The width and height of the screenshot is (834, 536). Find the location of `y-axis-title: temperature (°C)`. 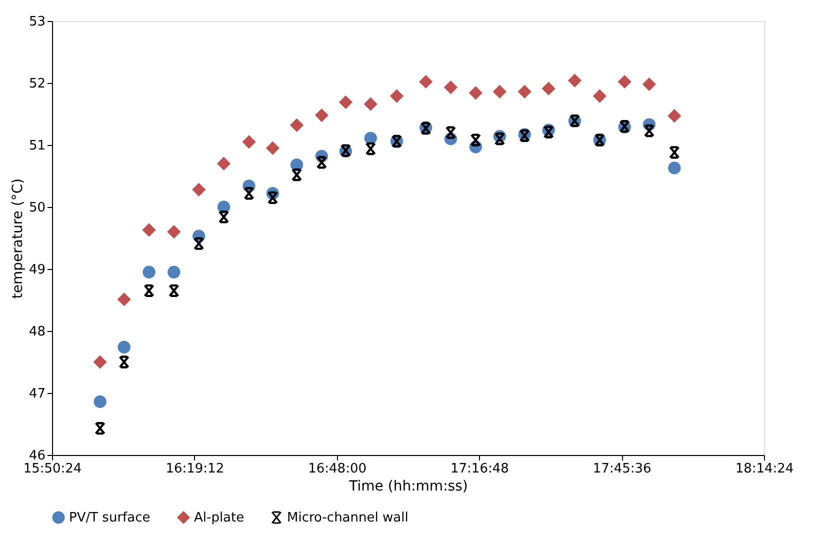

y-axis-title: temperature (°C) is located at coordinates (18, 238).